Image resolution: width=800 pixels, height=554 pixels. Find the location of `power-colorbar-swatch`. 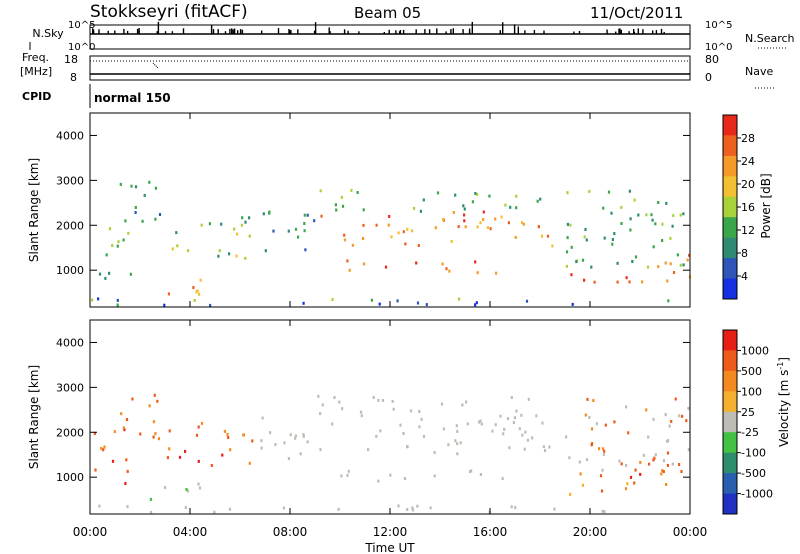

power-colorbar-swatch is located at coordinates (730, 228).